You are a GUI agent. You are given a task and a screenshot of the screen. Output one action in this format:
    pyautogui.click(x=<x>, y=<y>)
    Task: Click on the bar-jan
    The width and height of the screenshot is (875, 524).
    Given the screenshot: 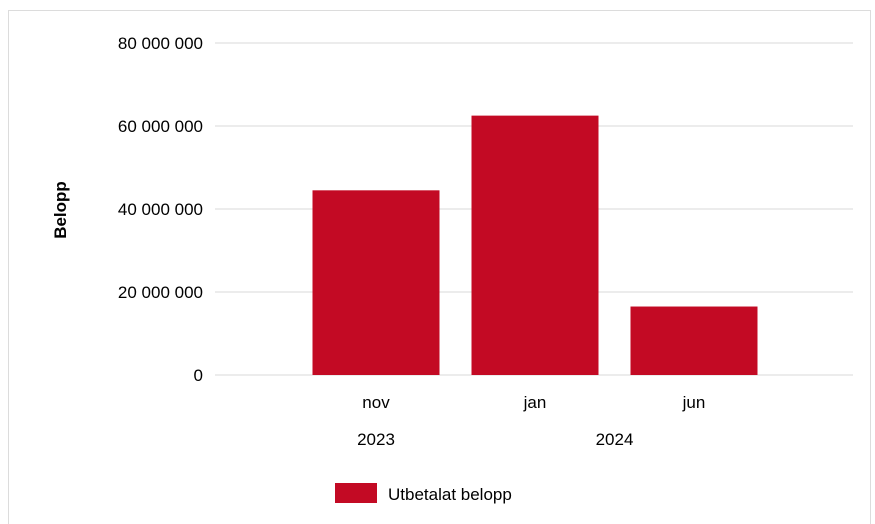 What is the action you would take?
    pyautogui.click(x=535, y=245)
    